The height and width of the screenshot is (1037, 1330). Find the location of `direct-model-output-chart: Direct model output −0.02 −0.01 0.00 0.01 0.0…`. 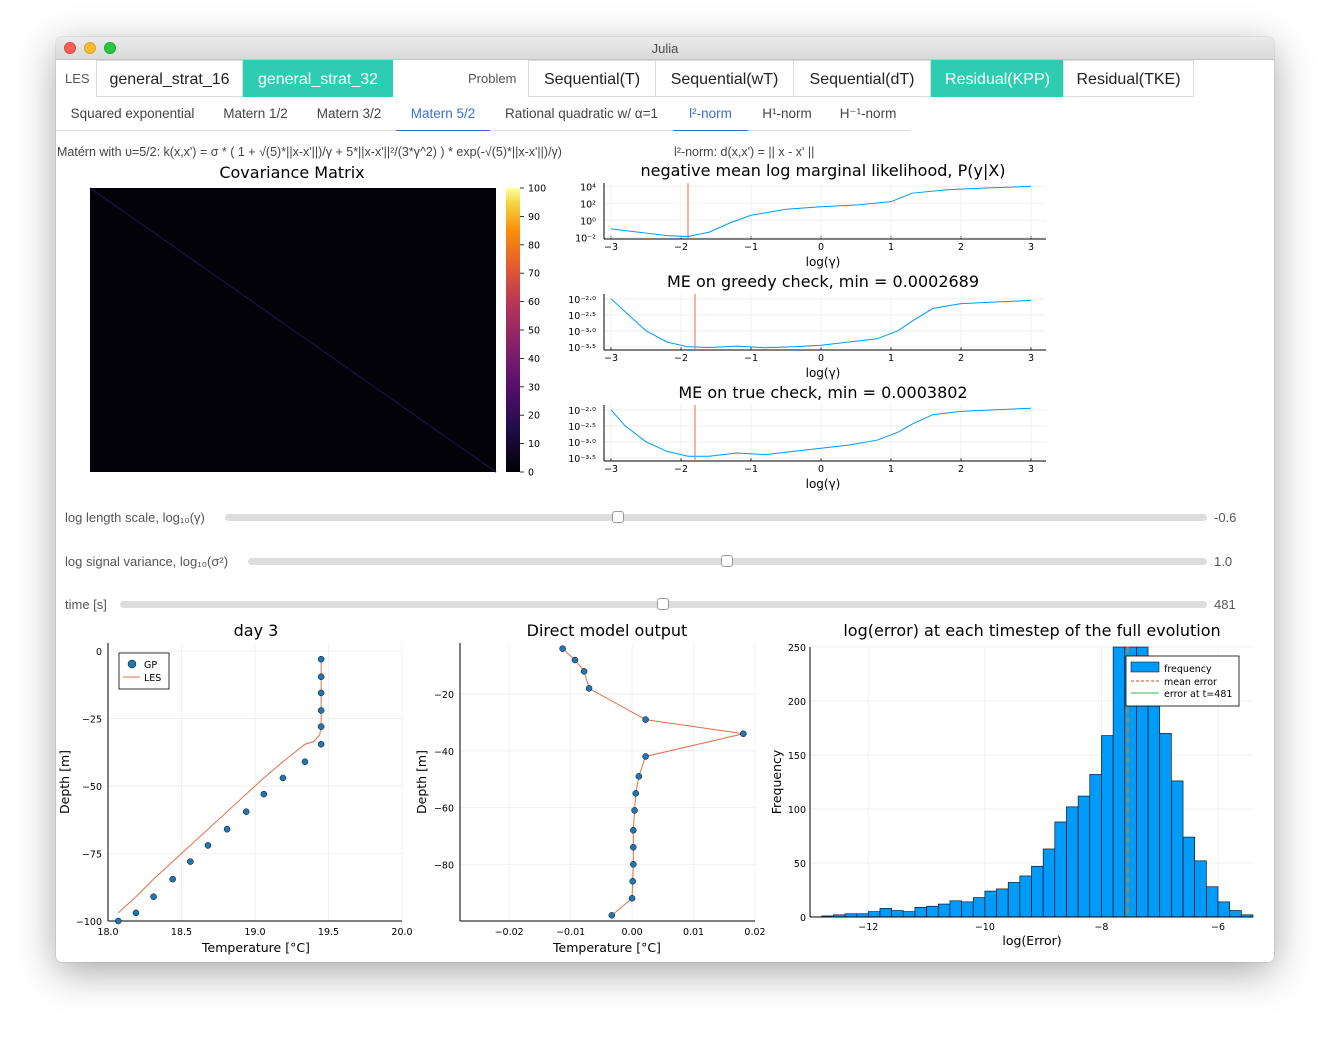

direct-model-output-chart: Direct model output −0.02 −0.01 0.00 0.01 0.0… is located at coordinates (590, 788).